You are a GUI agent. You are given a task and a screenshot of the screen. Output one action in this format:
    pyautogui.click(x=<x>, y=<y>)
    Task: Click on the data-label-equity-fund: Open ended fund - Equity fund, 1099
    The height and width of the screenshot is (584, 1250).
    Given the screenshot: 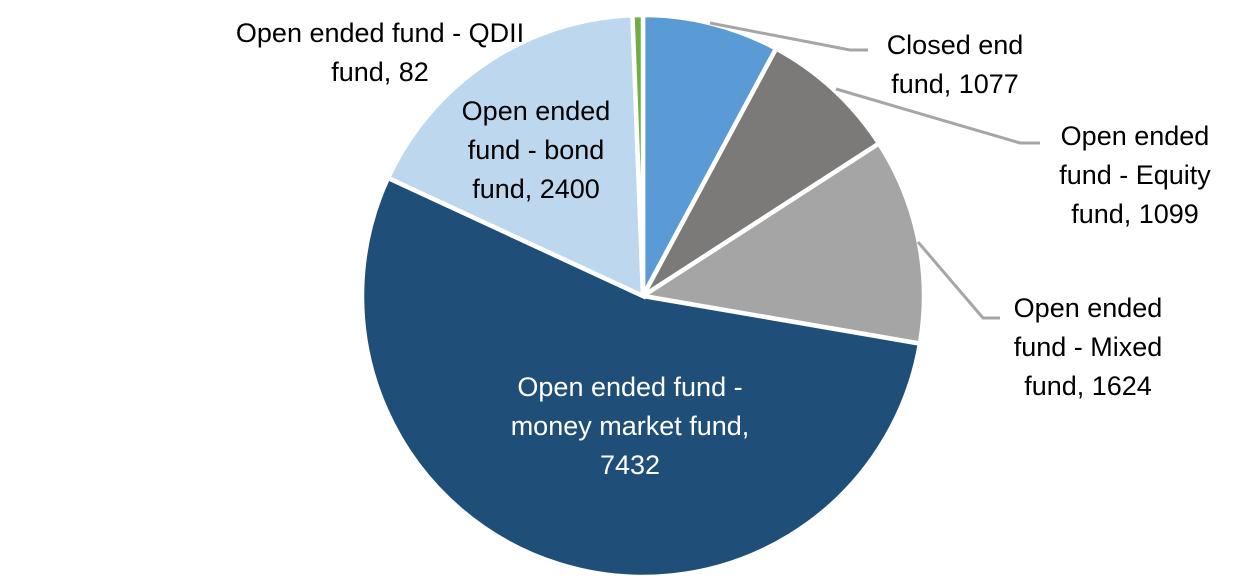 What is the action you would take?
    pyautogui.click(x=1135, y=175)
    